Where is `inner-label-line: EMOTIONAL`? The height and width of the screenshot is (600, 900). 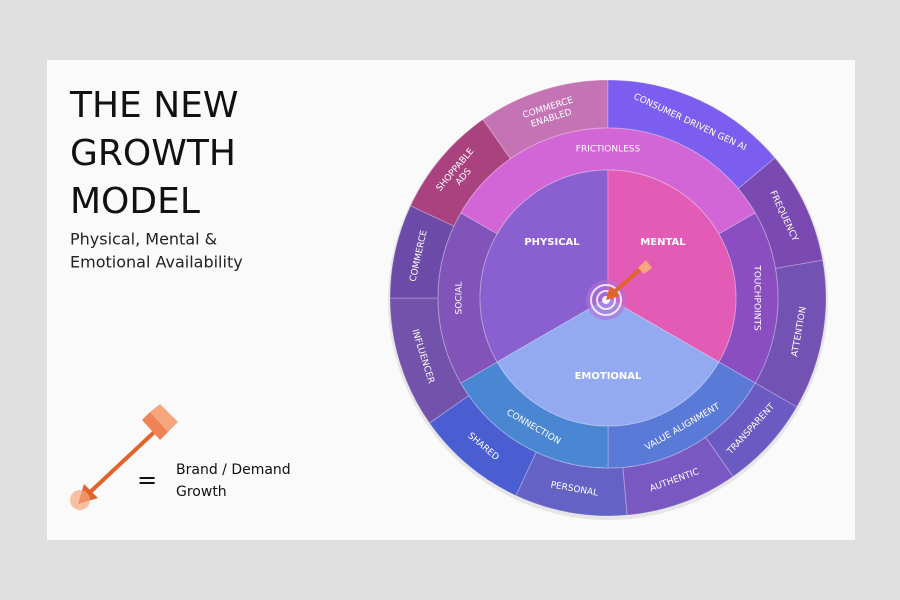 inner-label-line: EMOTIONAL is located at coordinates (608, 376).